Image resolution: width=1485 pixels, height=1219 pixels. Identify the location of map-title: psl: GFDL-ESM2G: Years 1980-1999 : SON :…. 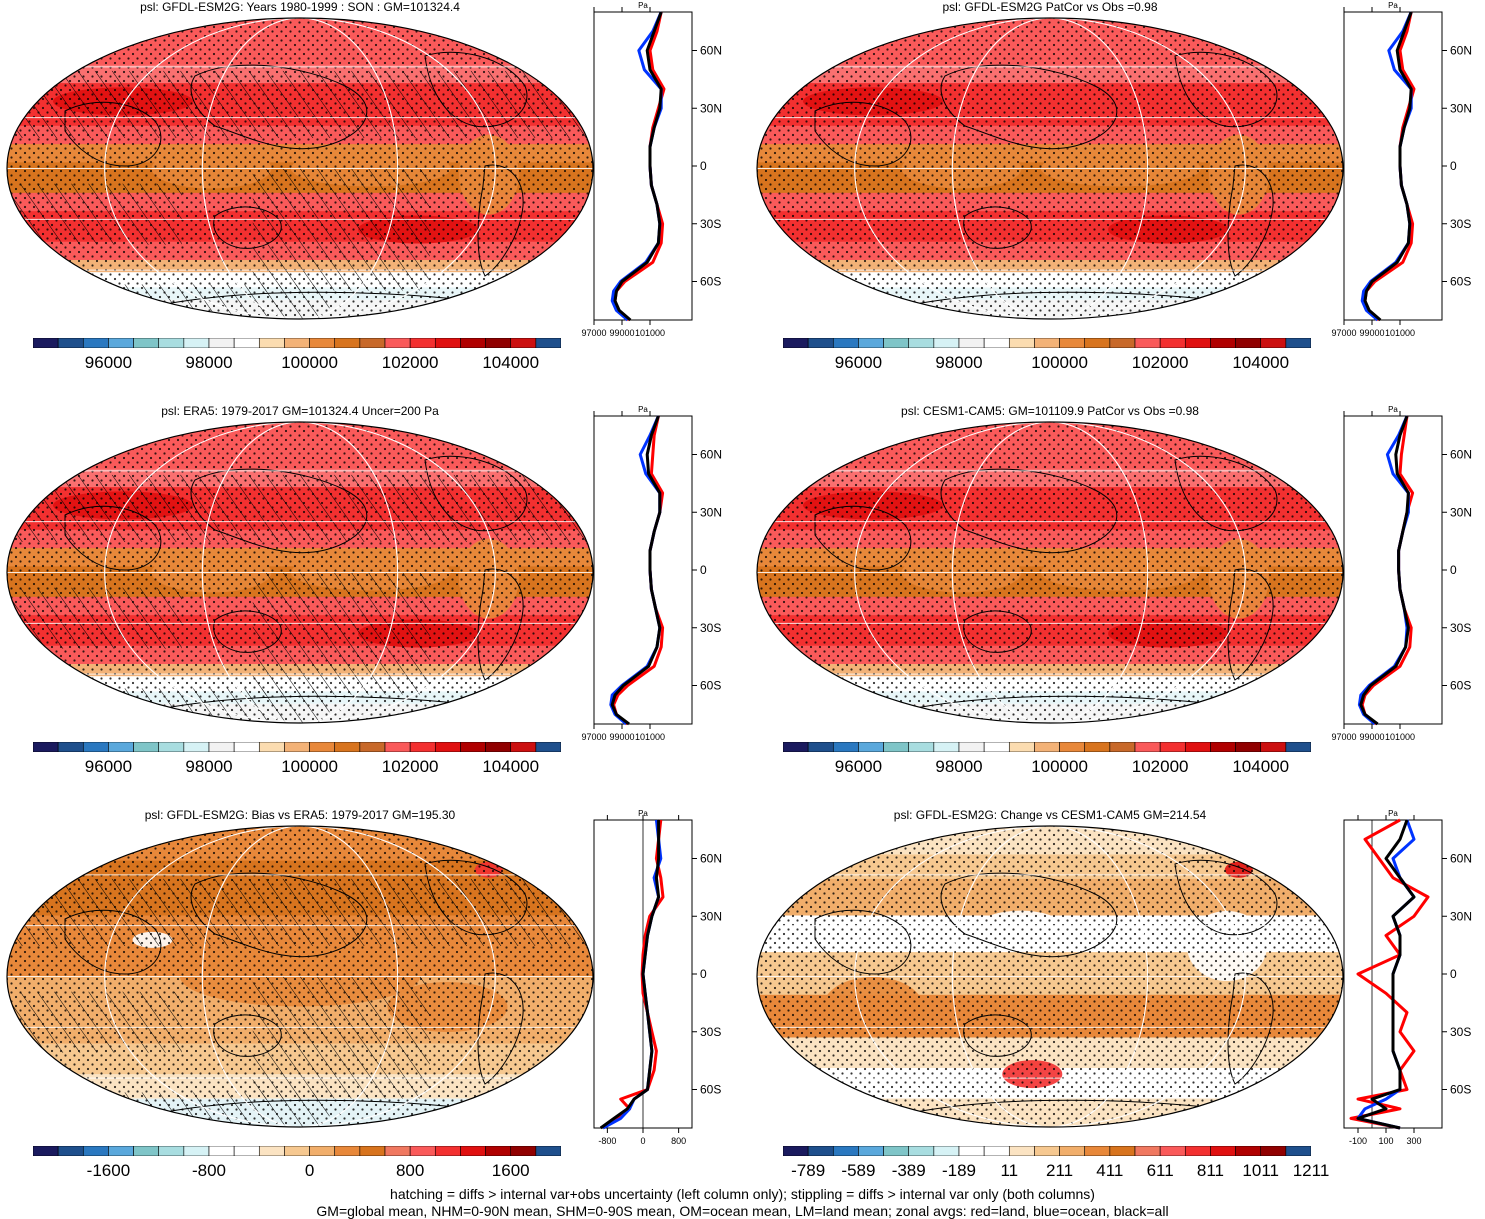
(300, 7).